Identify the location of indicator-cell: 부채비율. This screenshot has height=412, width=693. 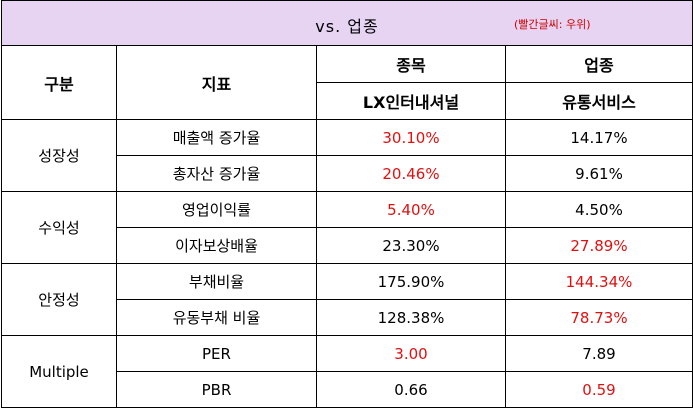
(216, 281).